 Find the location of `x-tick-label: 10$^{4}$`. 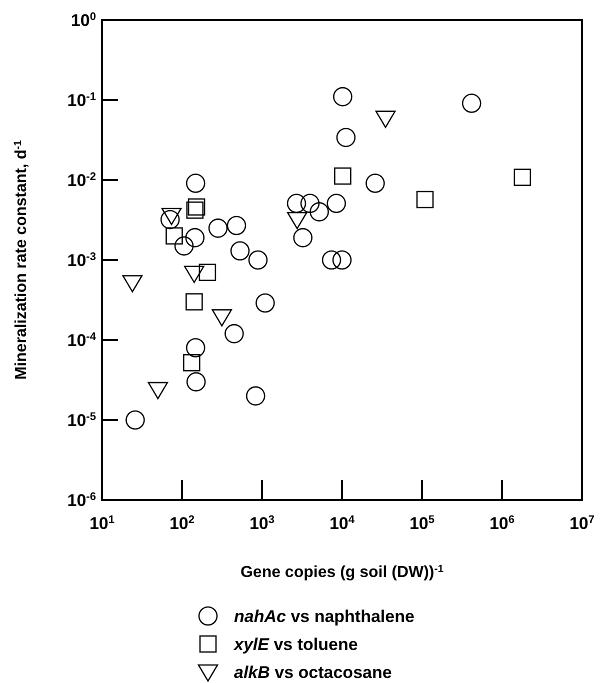

x-tick-label: 10$^{4}$ is located at coordinates (342, 523).